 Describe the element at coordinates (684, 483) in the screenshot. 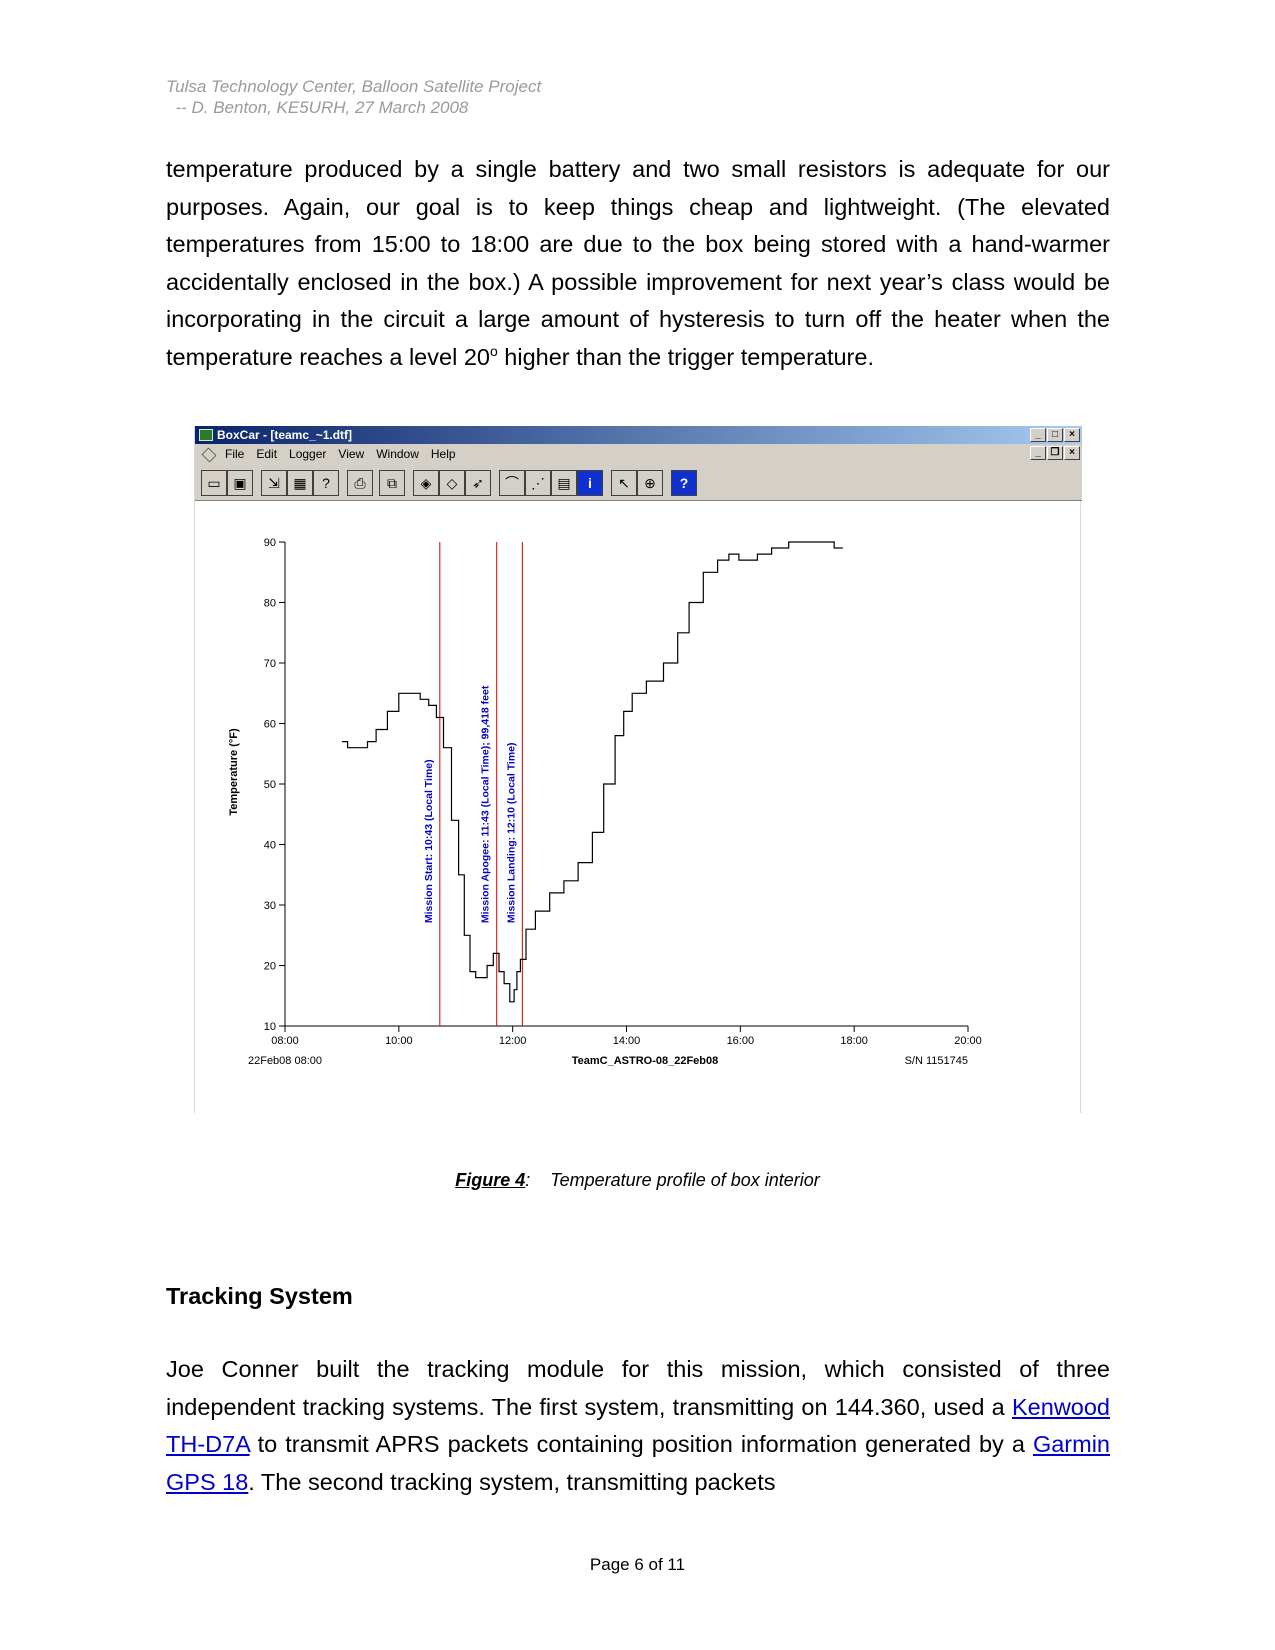

I see `help-icon: ?` at that location.